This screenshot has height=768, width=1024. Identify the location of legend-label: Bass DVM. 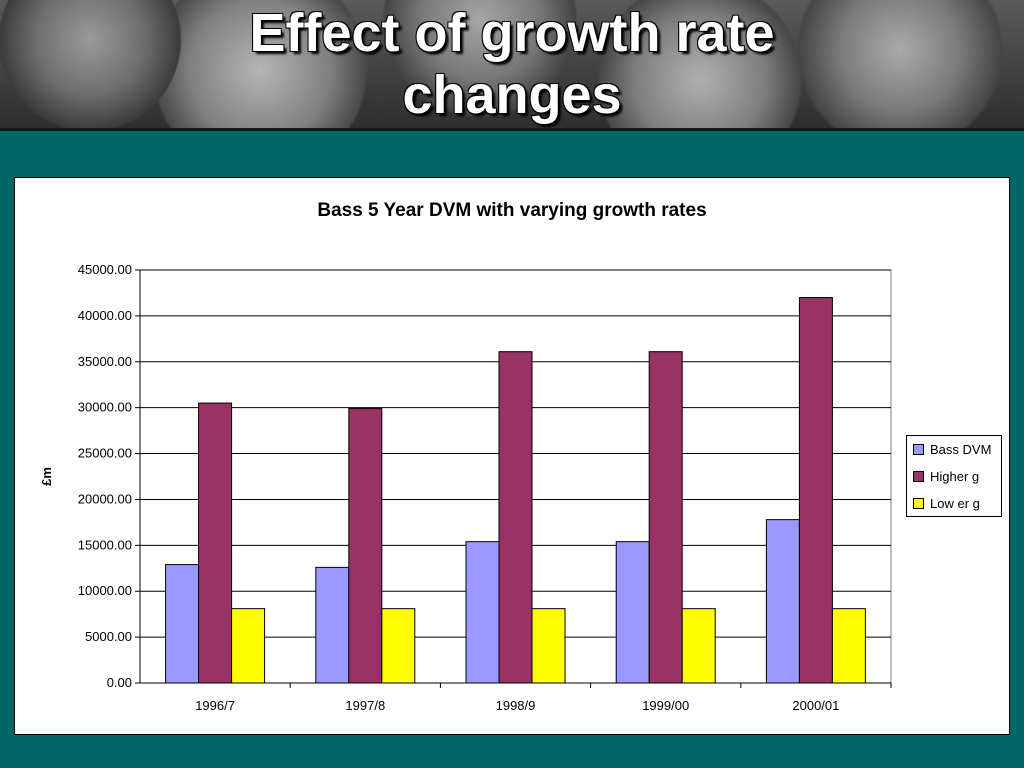
(961, 449).